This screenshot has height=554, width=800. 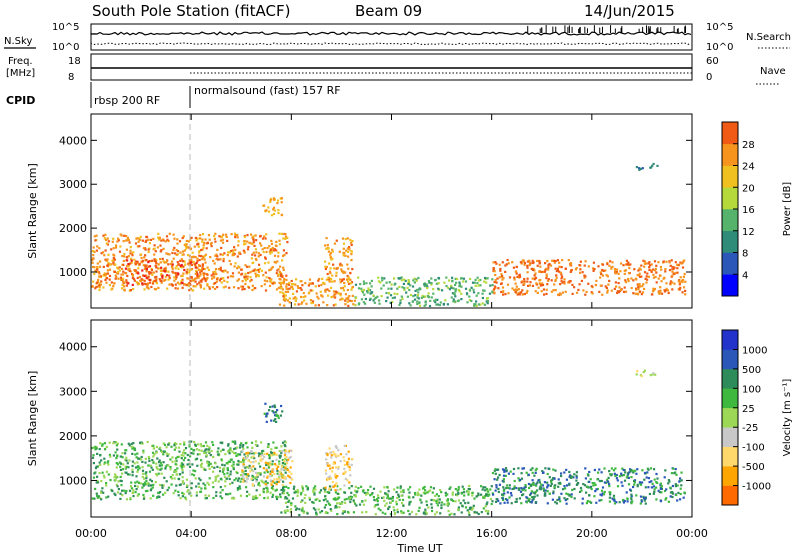 What do you see at coordinates (730, 378) in the screenshot?
I see `velocity-colorbar-swatch` at bounding box center [730, 378].